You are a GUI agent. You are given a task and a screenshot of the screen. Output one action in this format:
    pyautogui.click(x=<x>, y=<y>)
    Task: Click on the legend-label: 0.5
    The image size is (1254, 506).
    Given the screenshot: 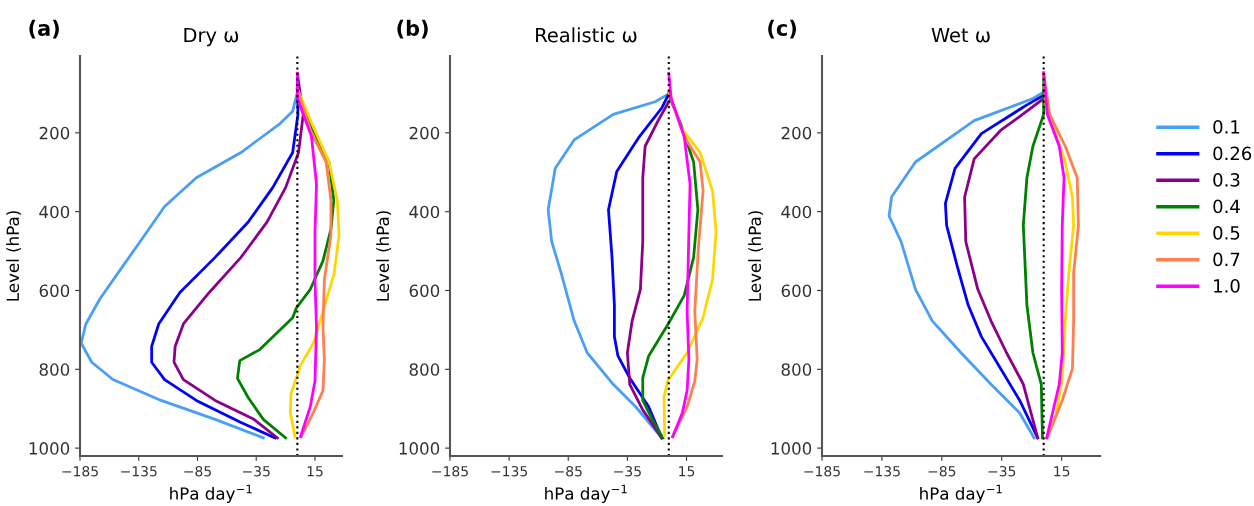 What is the action you would take?
    pyautogui.click(x=1226, y=233)
    